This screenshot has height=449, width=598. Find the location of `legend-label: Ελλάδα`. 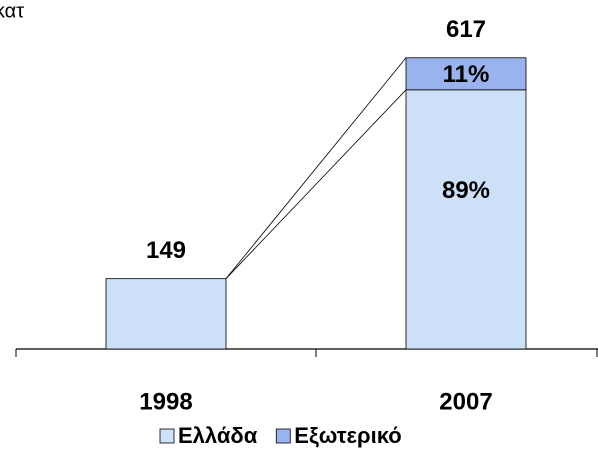

legend-label: Ελλάδα is located at coordinates (218, 435).